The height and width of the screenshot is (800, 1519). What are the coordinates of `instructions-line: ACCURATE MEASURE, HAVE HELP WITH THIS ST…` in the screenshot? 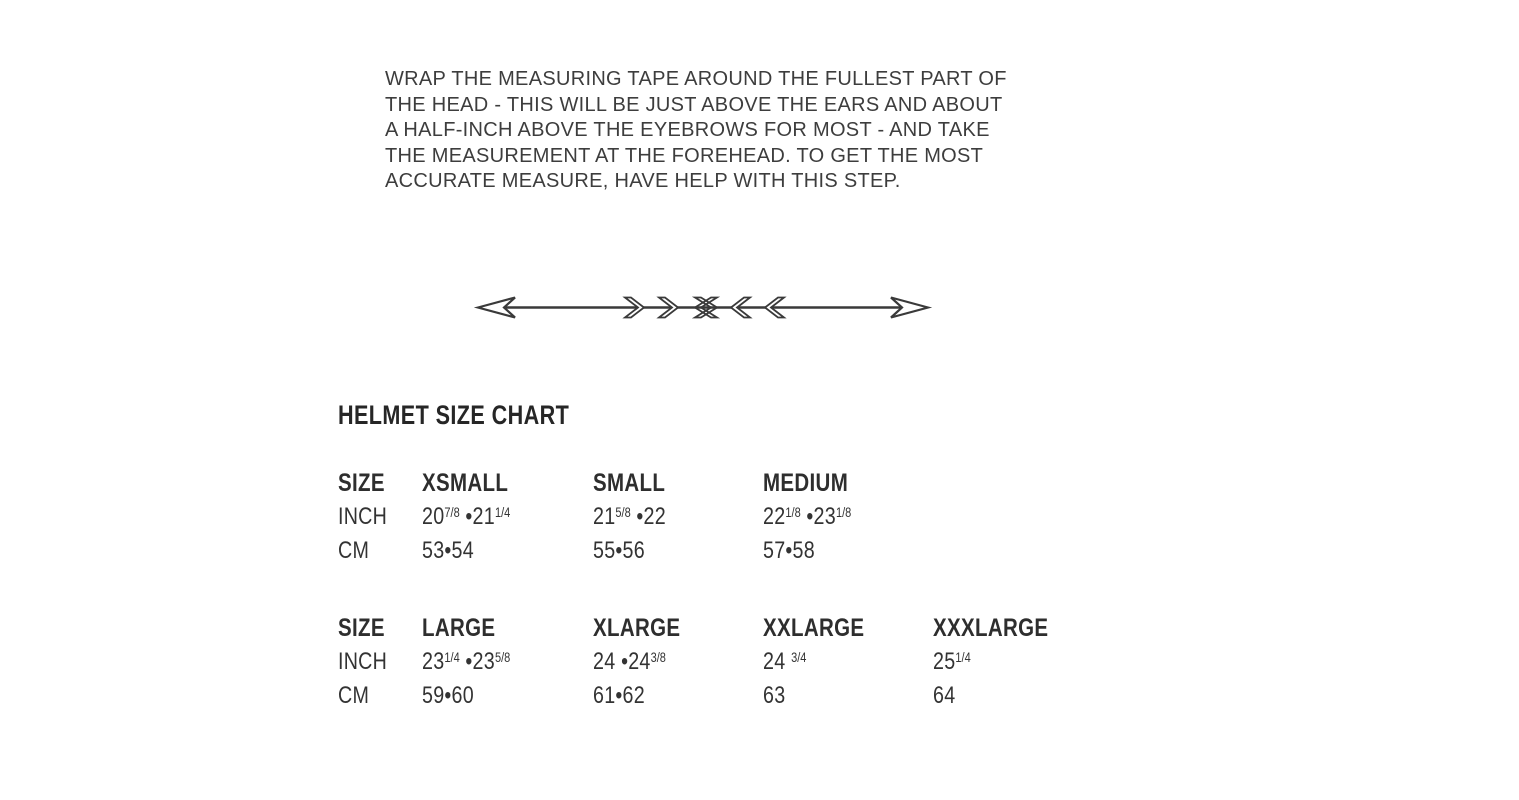 It's located at (643, 181).